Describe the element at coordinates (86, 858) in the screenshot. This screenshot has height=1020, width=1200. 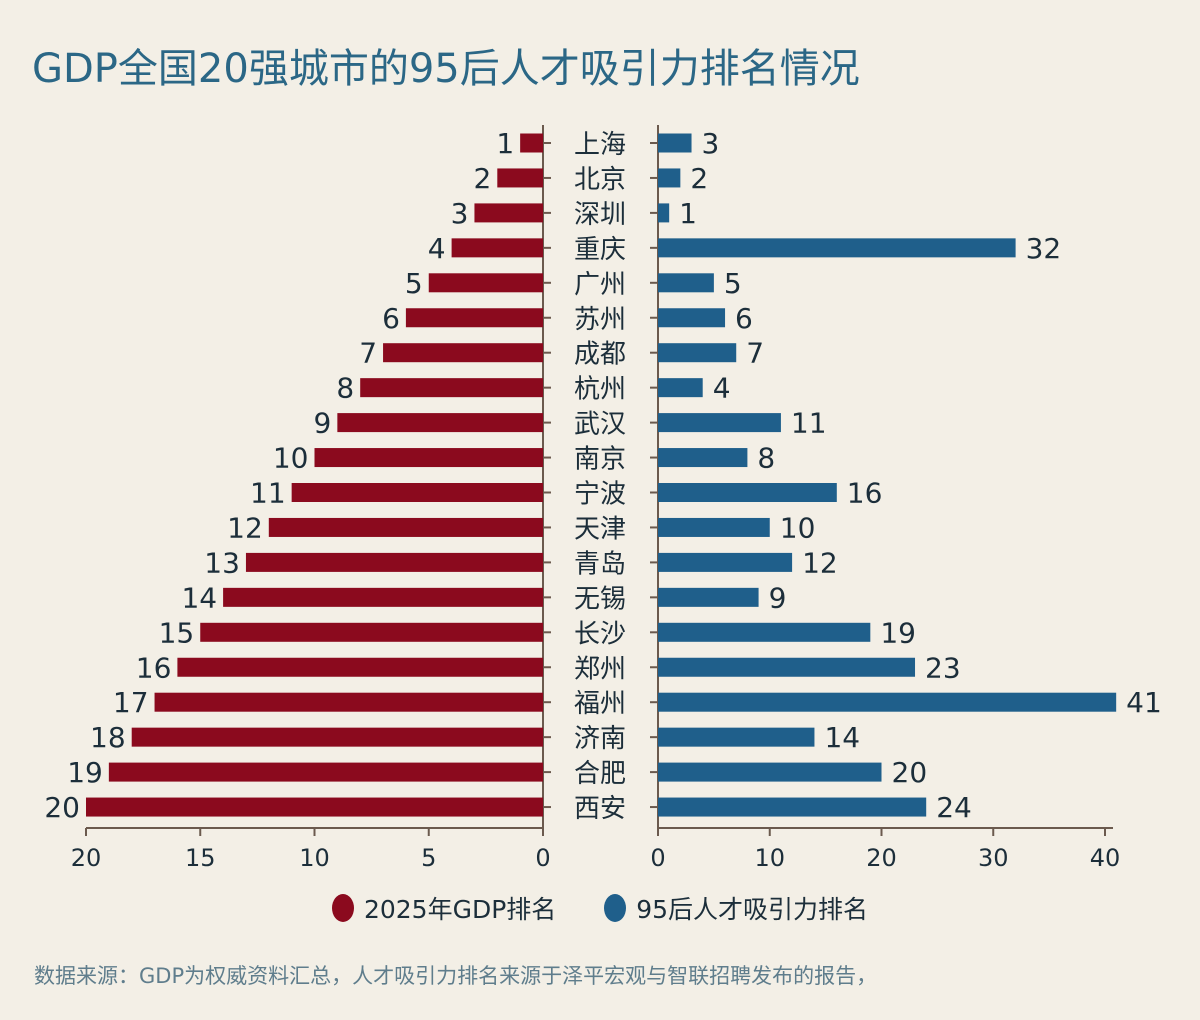
I see `left-x-tick-label: 20` at that location.